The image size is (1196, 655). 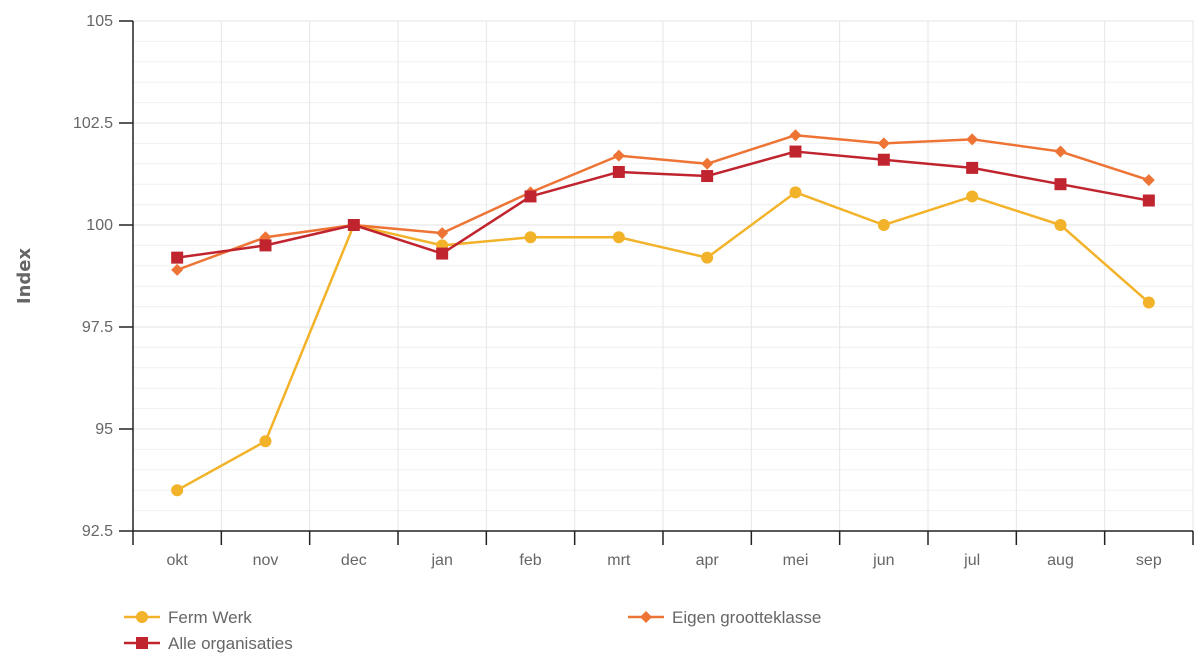 What do you see at coordinates (530, 560) in the screenshot?
I see `x-tick-label: feb` at bounding box center [530, 560].